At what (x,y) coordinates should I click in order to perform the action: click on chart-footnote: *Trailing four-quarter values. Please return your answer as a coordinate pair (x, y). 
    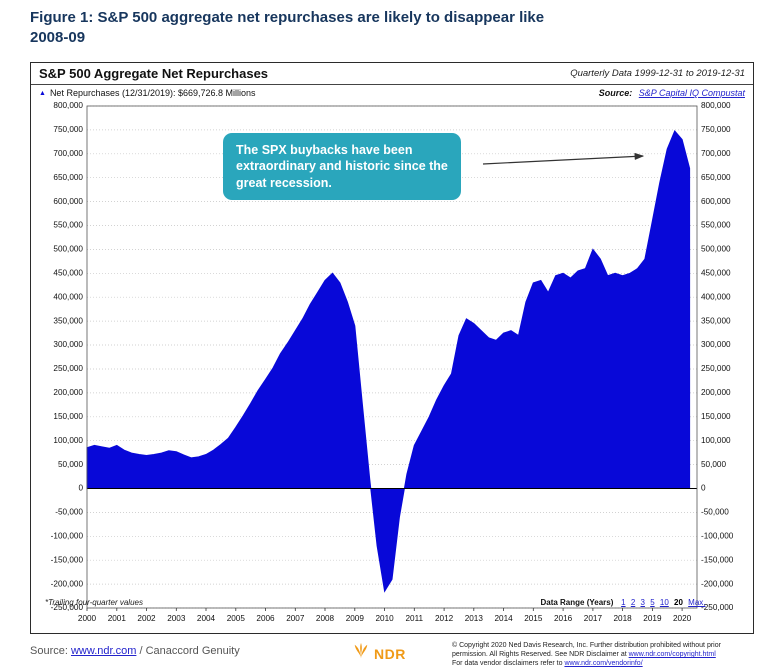
    Looking at the image, I should click on (94, 602).